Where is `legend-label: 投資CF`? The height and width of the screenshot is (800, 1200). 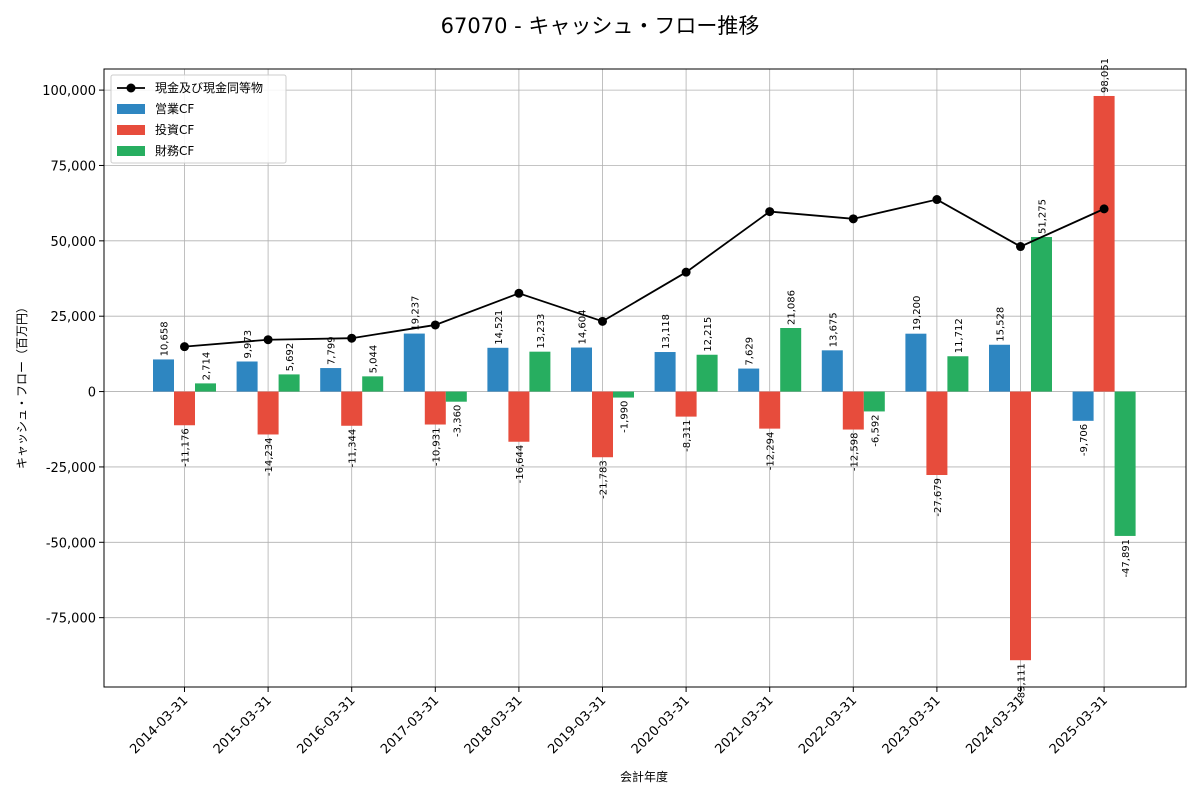 legend-label: 投資CF is located at coordinates (174, 129).